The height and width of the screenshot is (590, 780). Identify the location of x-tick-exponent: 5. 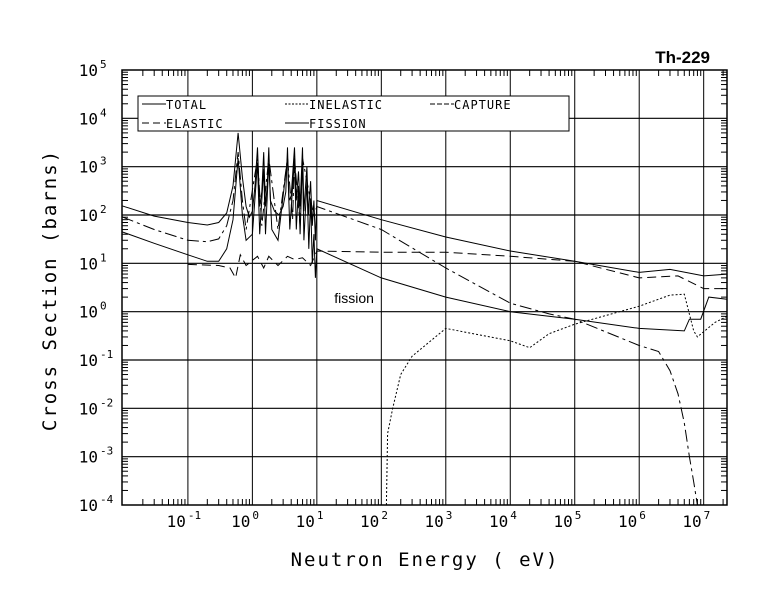
(578, 515).